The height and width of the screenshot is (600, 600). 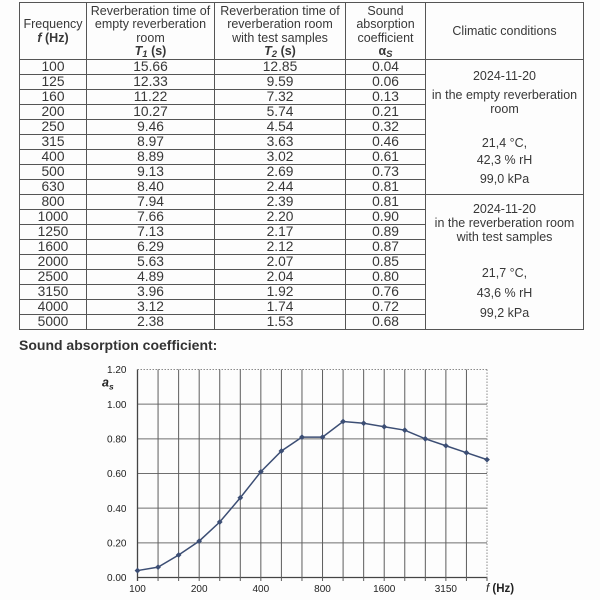 What do you see at coordinates (108, 384) in the screenshot?
I see `svg-text: as` at bounding box center [108, 384].